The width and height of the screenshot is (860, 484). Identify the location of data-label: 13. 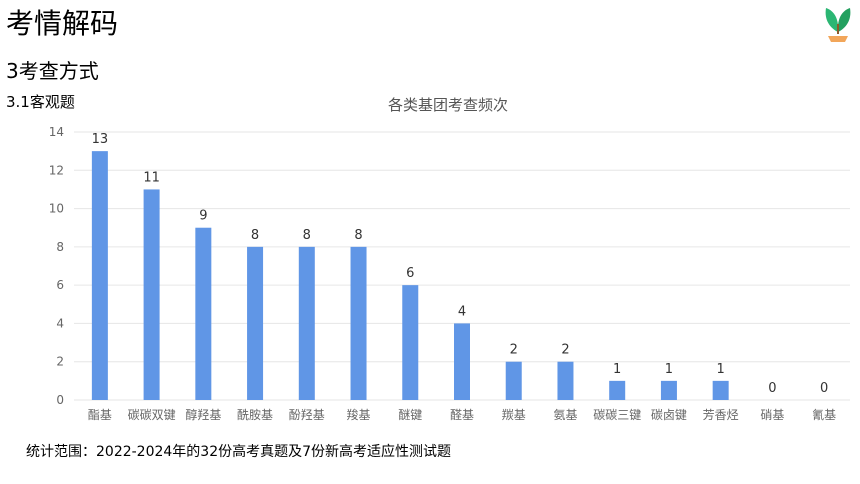
(100, 139).